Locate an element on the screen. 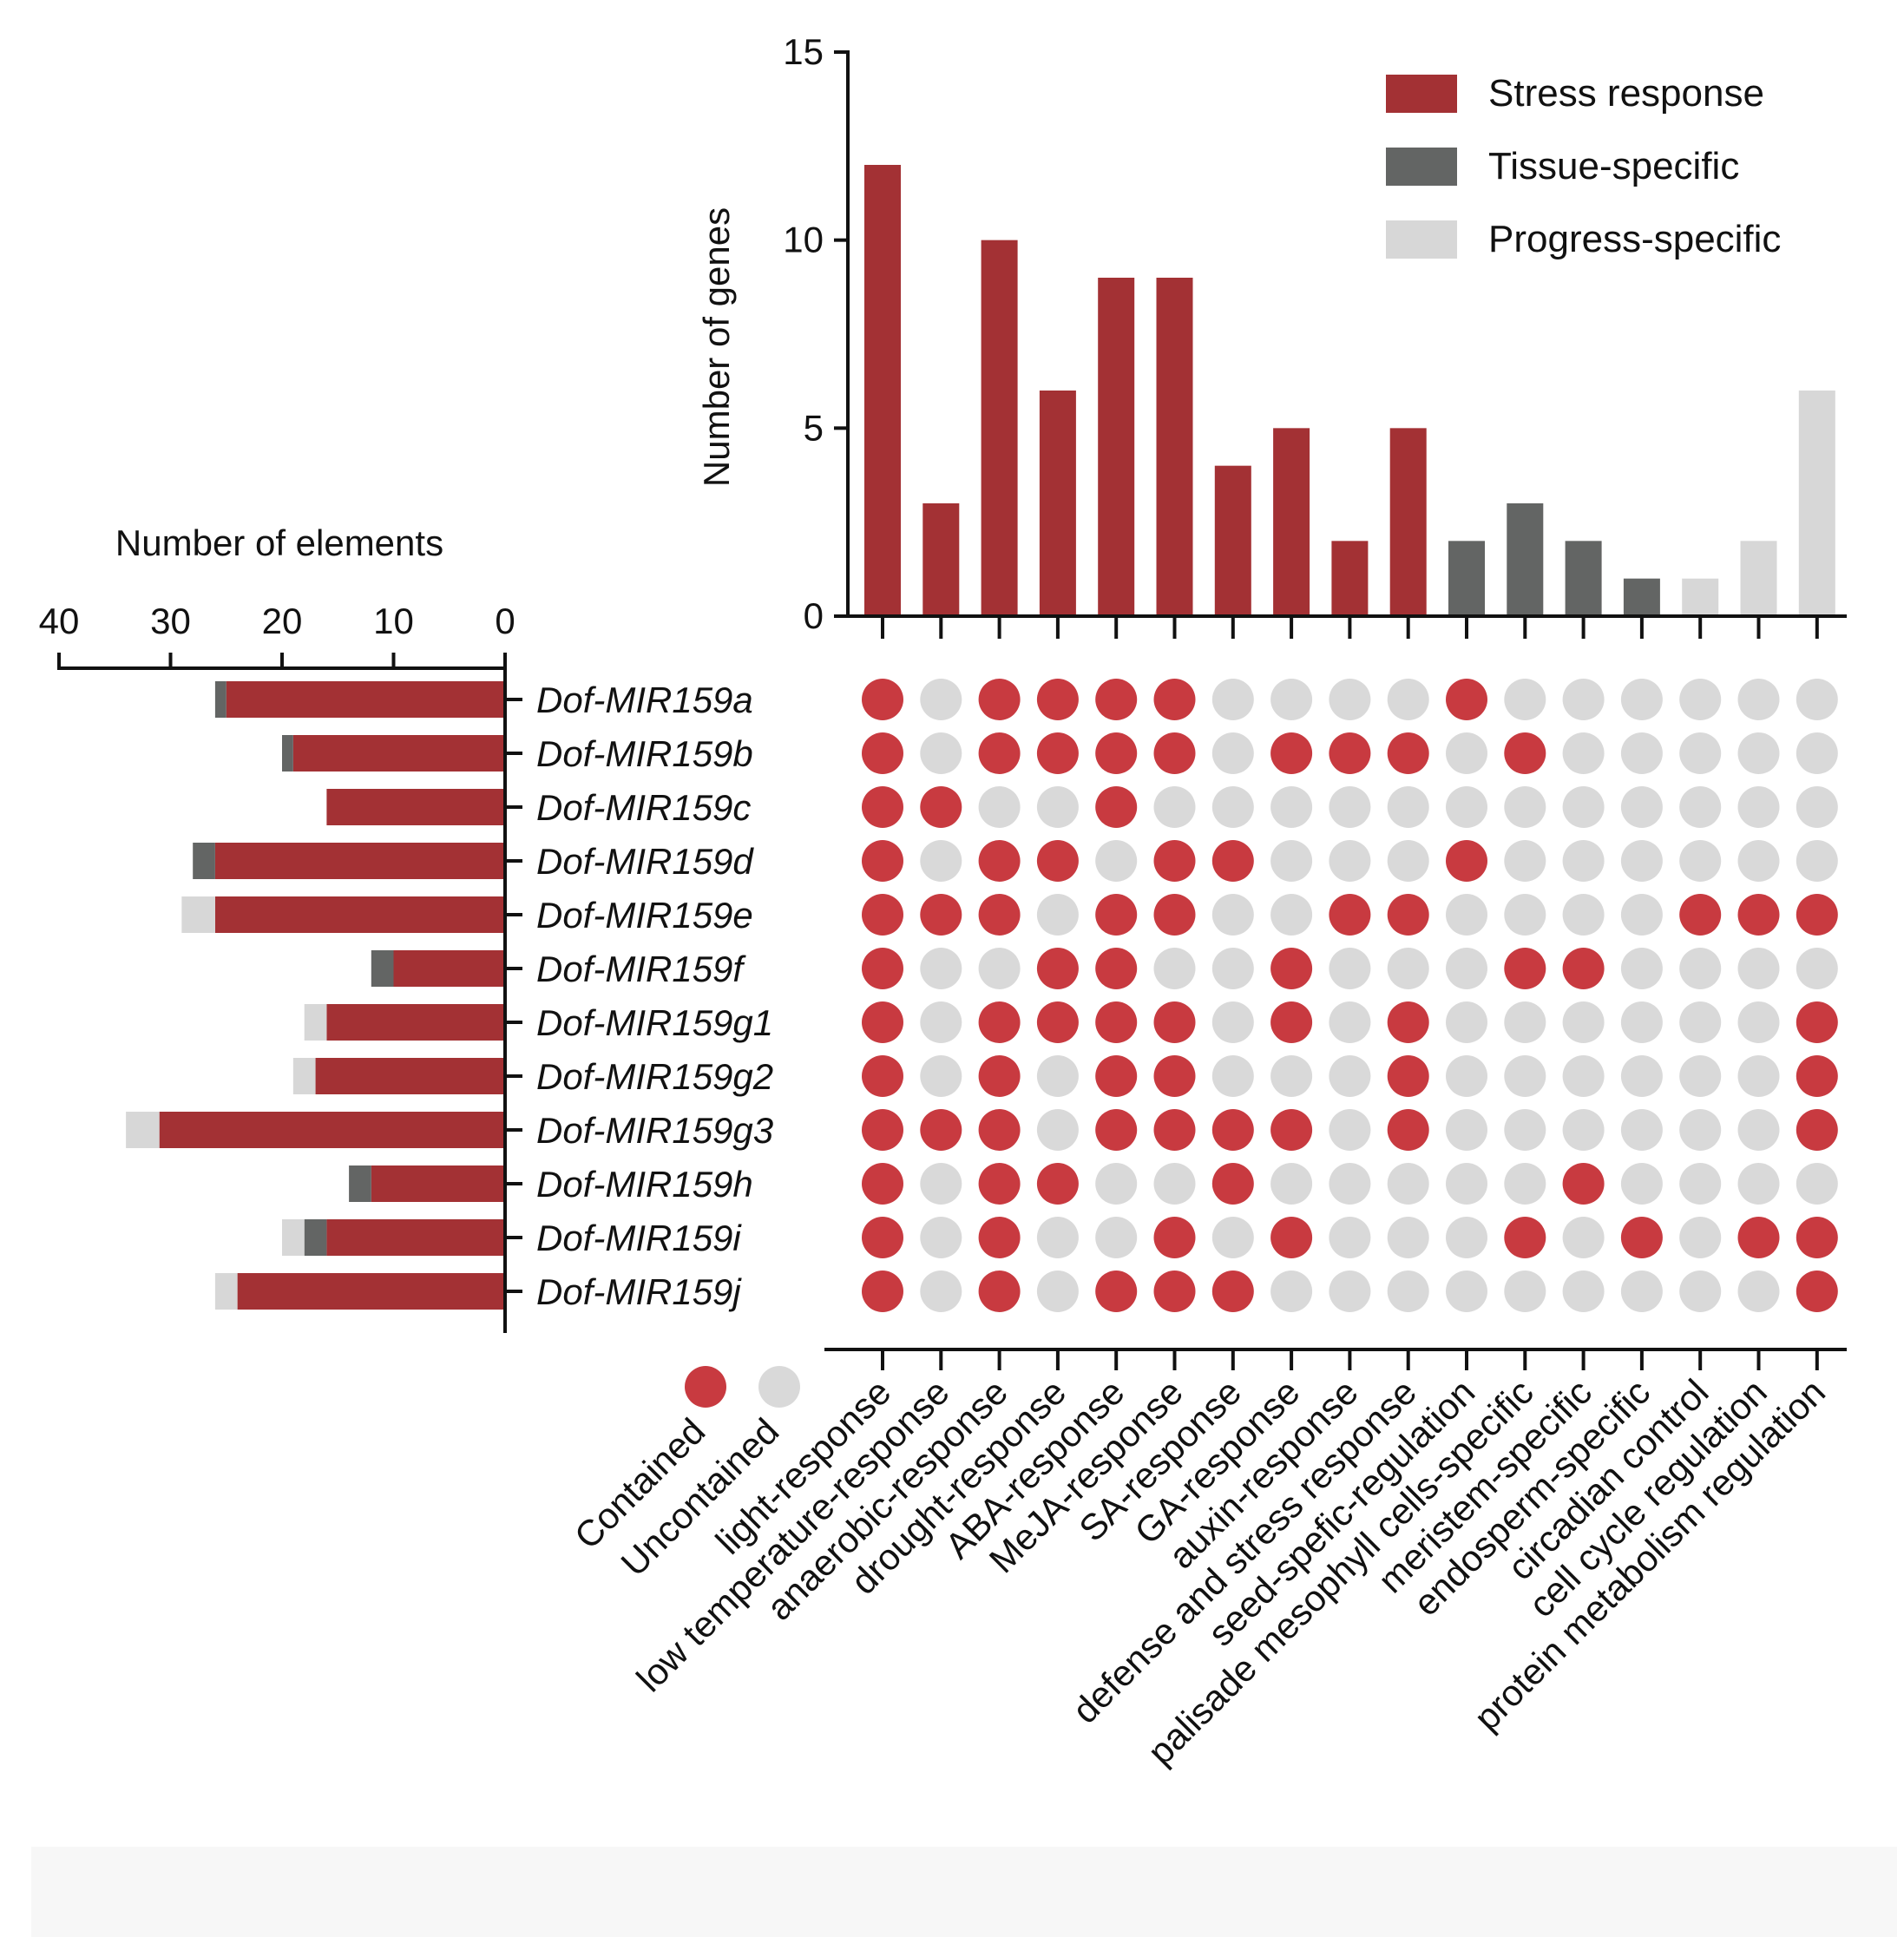  dot-dof-mir159e-ga-response is located at coordinates (1291, 915).